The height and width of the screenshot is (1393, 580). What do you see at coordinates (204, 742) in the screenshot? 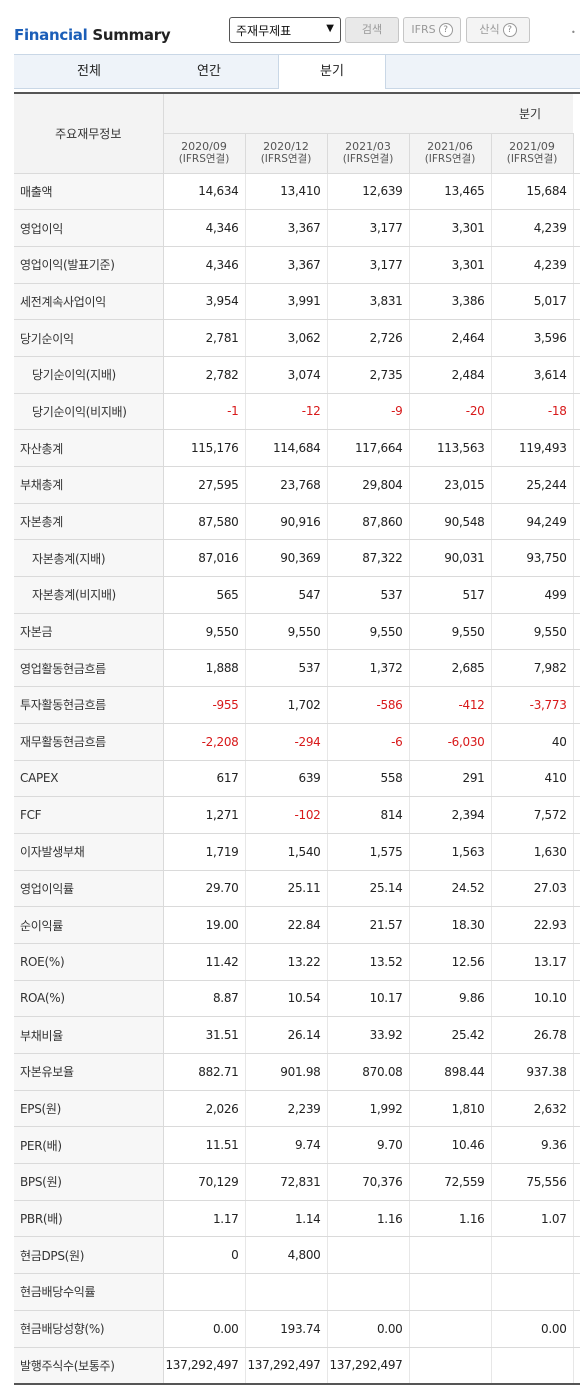
I see `table-cell: -2,208` at bounding box center [204, 742].